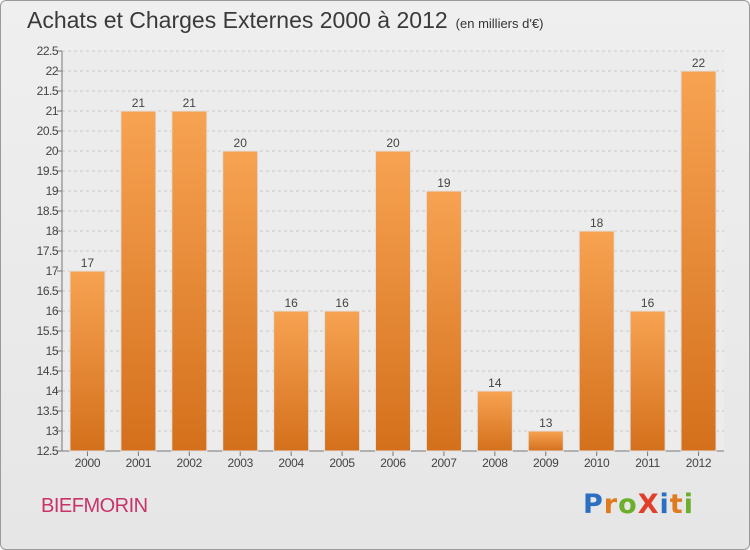 This screenshot has height=550, width=750. Describe the element at coordinates (52, 111) in the screenshot. I see `y-tick-label: 21` at that location.